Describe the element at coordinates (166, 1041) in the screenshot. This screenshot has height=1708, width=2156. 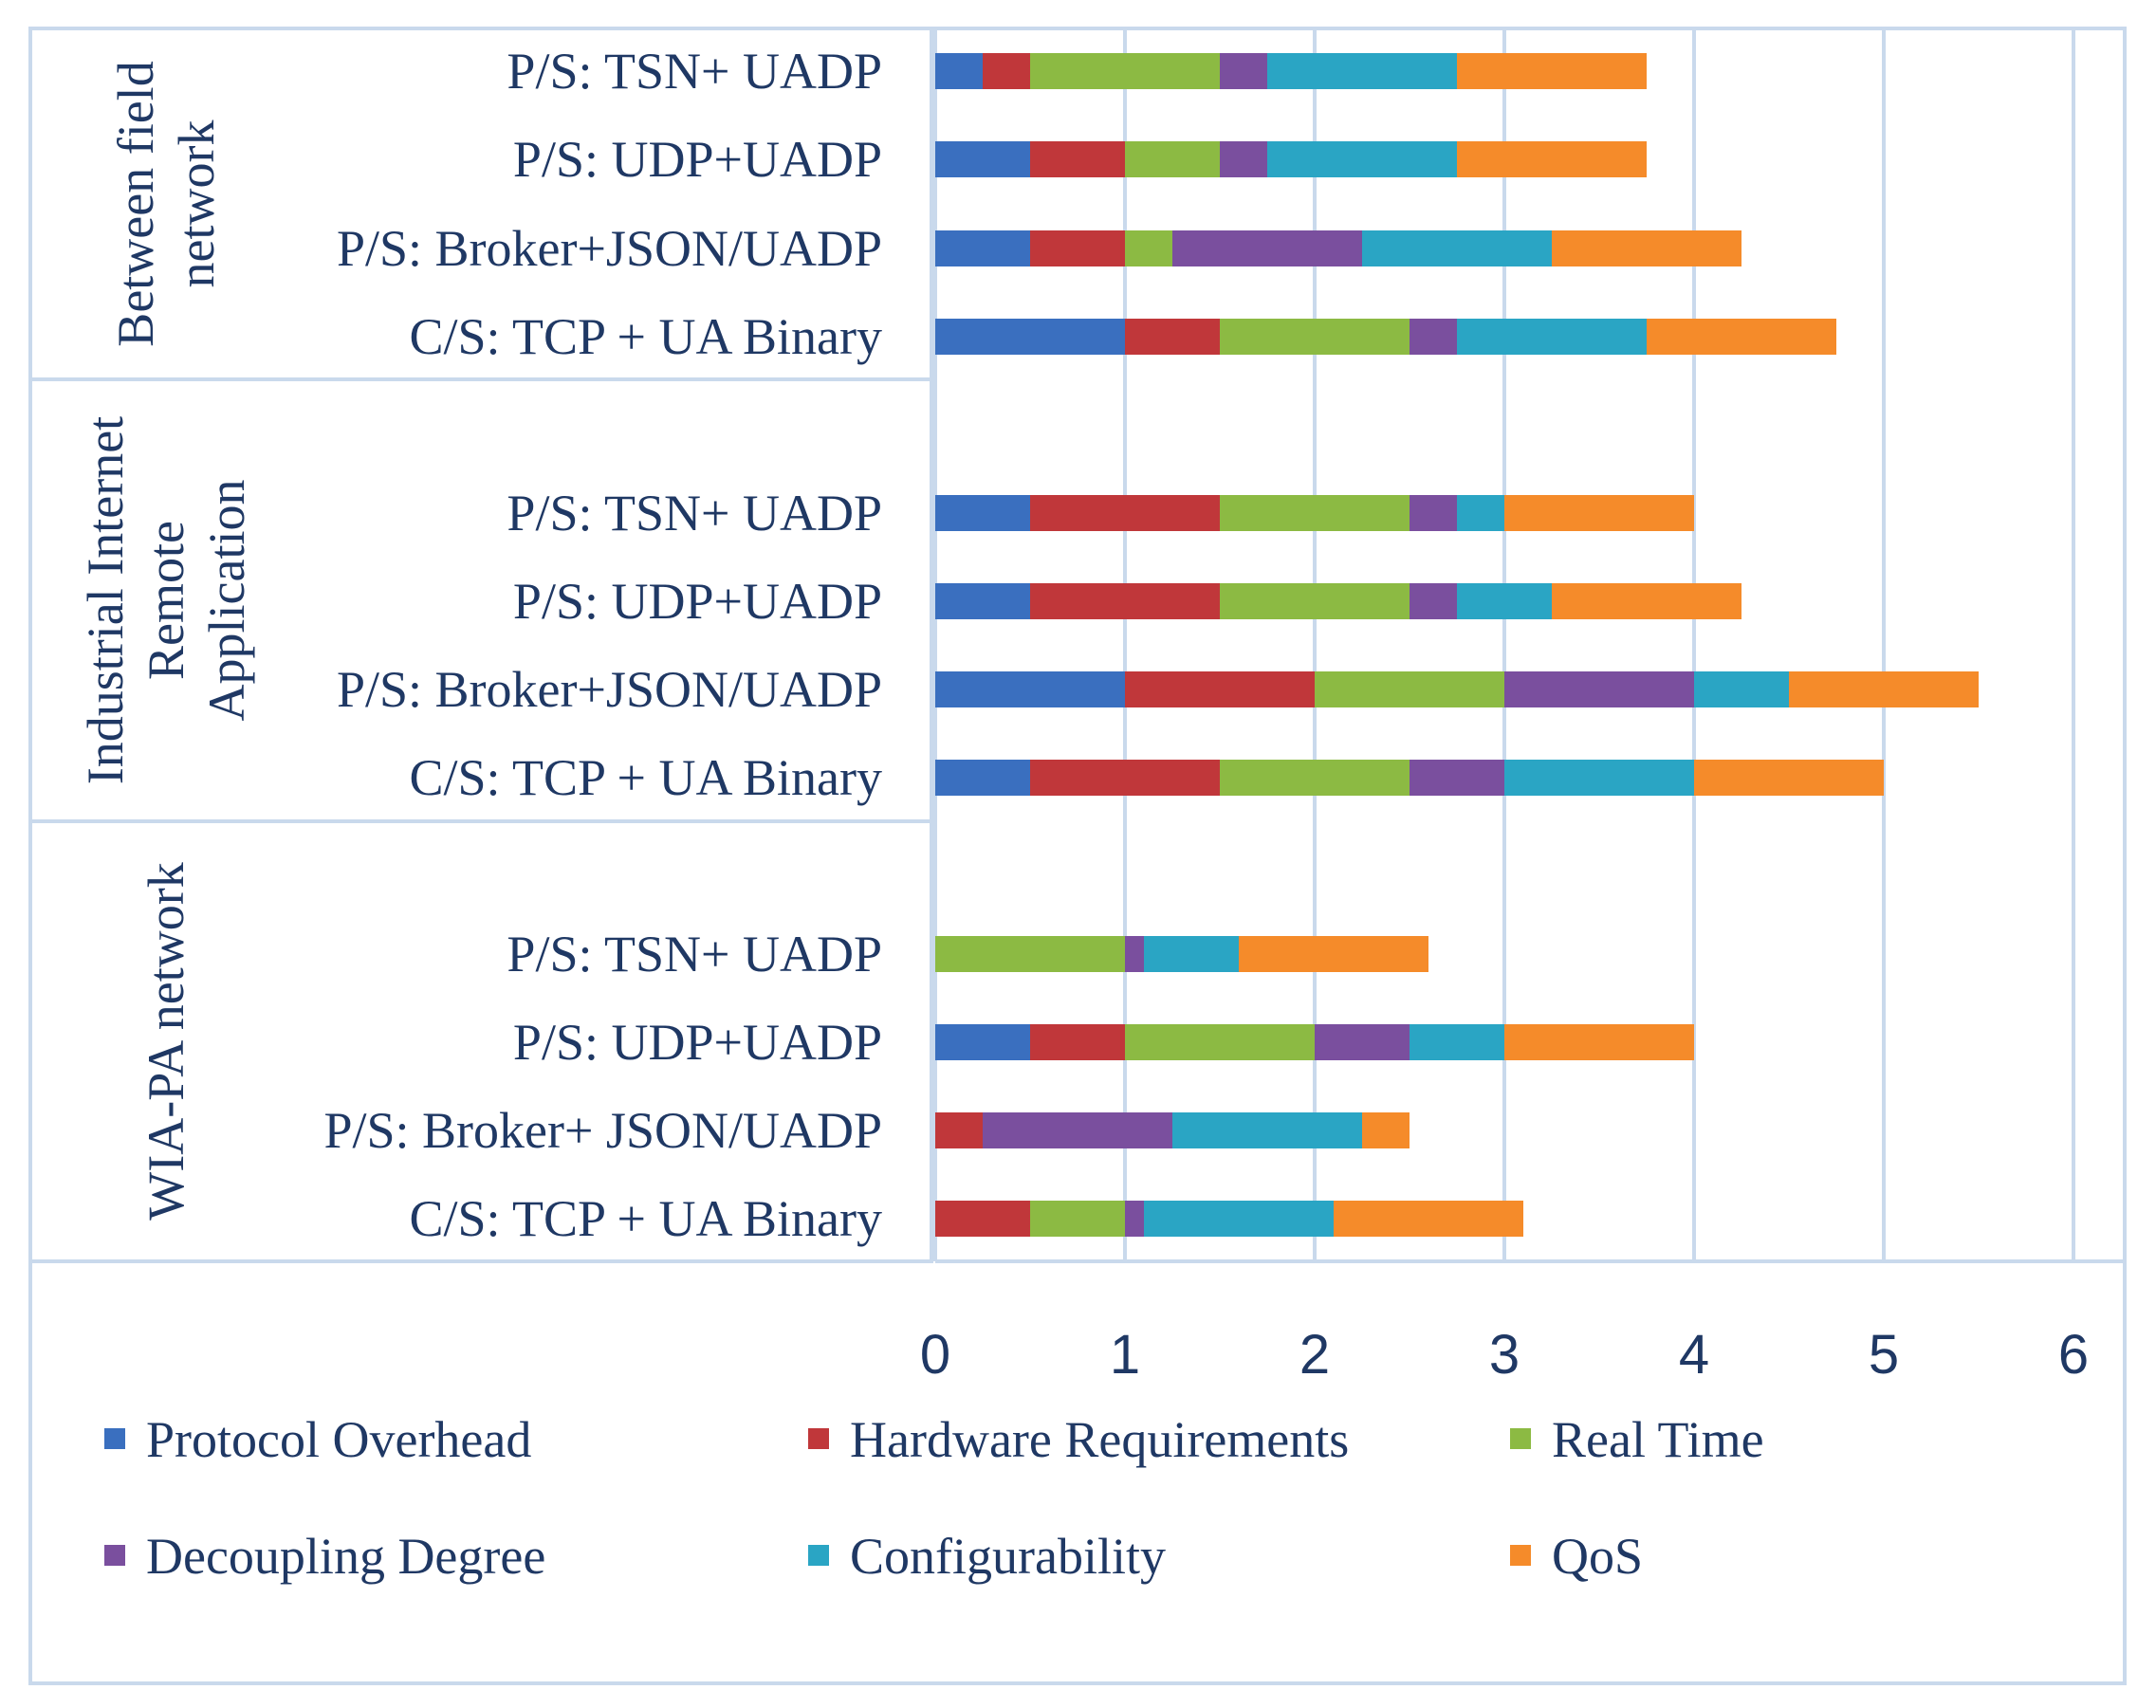
I see `group-label: WIA-PA network` at that location.